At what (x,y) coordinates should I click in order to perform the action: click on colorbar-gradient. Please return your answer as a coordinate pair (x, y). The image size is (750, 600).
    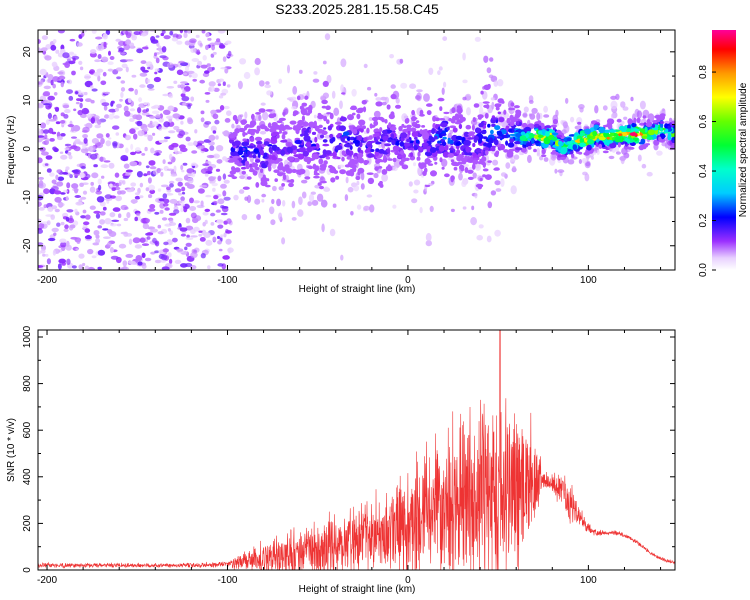
    Looking at the image, I should click on (724, 150).